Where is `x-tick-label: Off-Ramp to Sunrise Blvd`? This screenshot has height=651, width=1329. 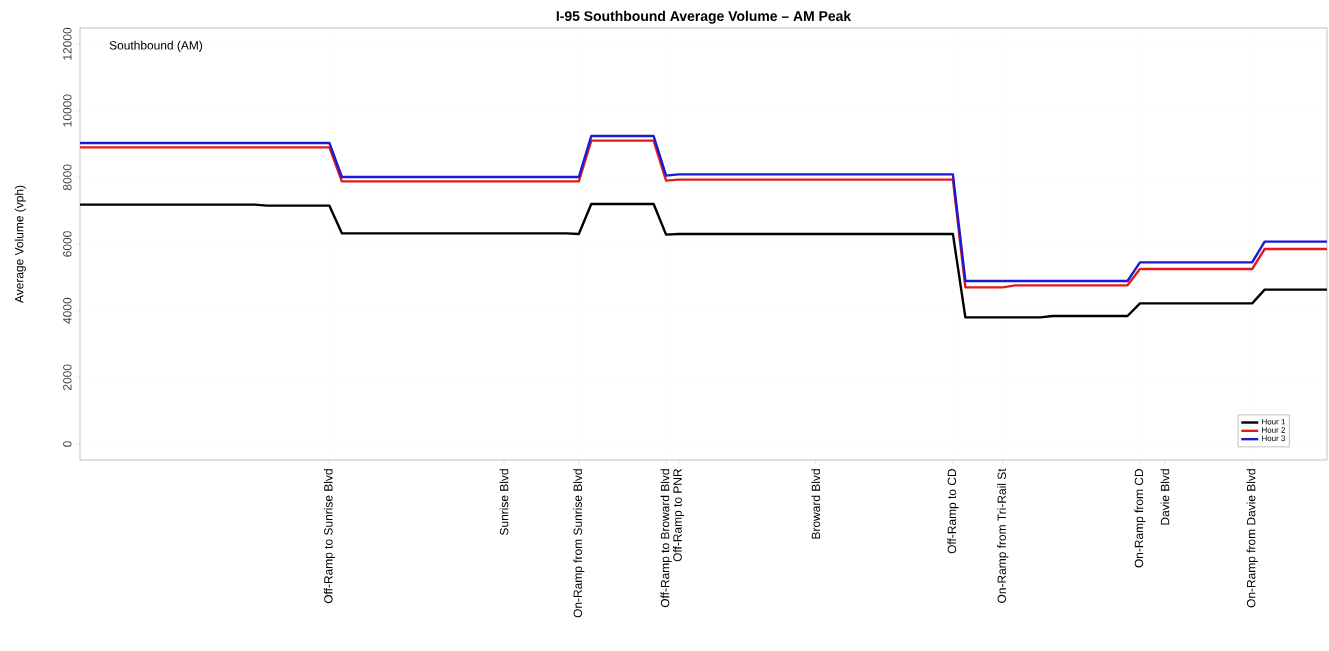
x-tick-label: Off-Ramp to Sunrise Blvd is located at coordinates (329, 536).